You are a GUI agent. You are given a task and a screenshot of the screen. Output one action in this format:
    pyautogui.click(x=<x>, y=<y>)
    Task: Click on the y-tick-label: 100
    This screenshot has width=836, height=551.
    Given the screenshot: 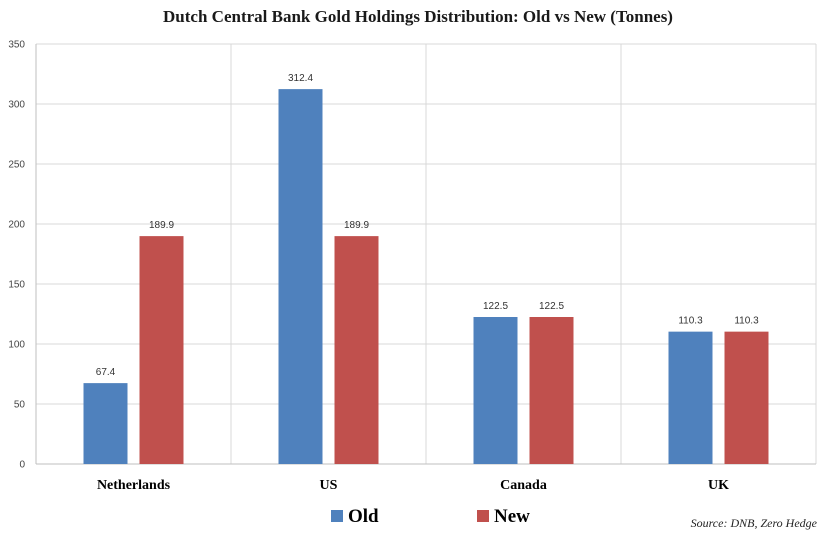 What is the action you would take?
    pyautogui.click(x=16, y=345)
    